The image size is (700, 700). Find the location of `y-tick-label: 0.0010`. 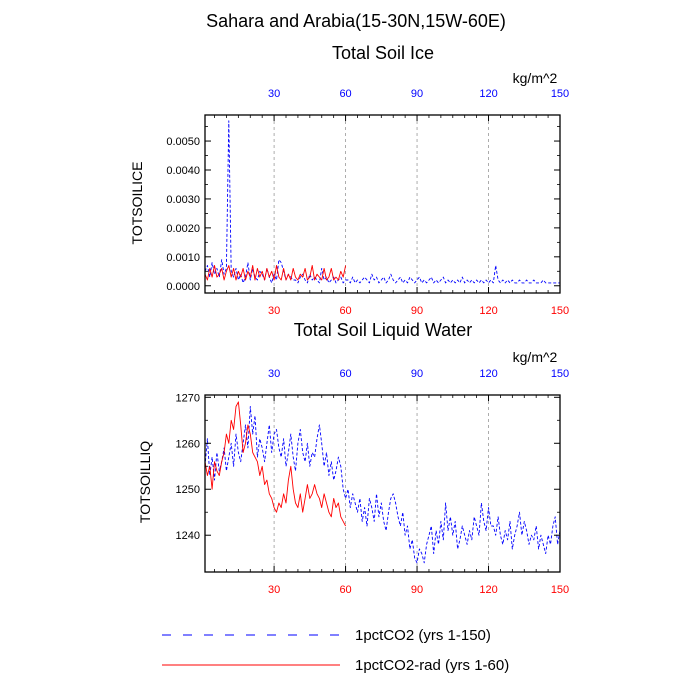

y-tick-label: 0.0010 is located at coordinates (183, 258).